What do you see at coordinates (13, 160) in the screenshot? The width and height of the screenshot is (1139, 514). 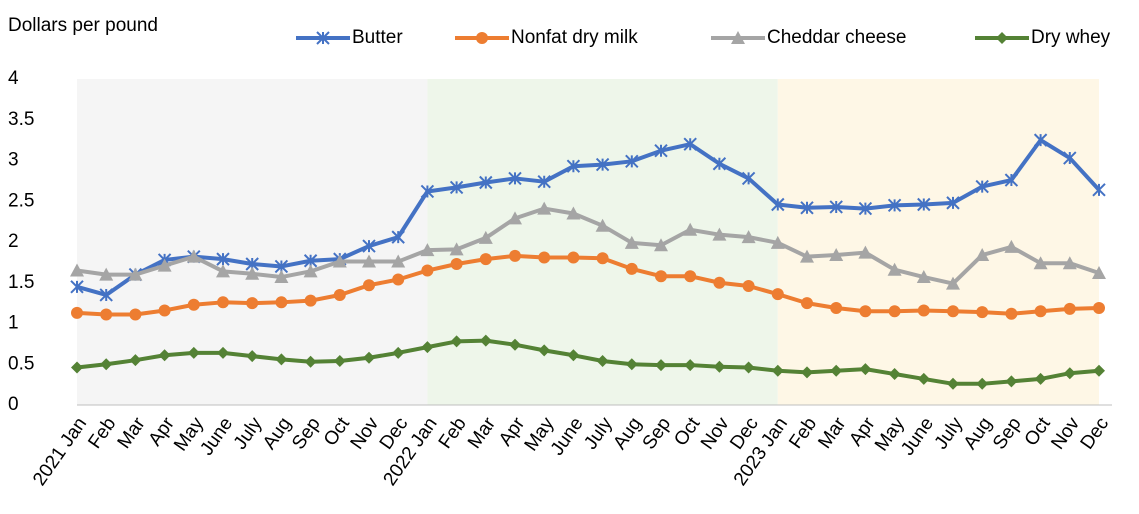 I see `y-tick-label: 3` at bounding box center [13, 160].